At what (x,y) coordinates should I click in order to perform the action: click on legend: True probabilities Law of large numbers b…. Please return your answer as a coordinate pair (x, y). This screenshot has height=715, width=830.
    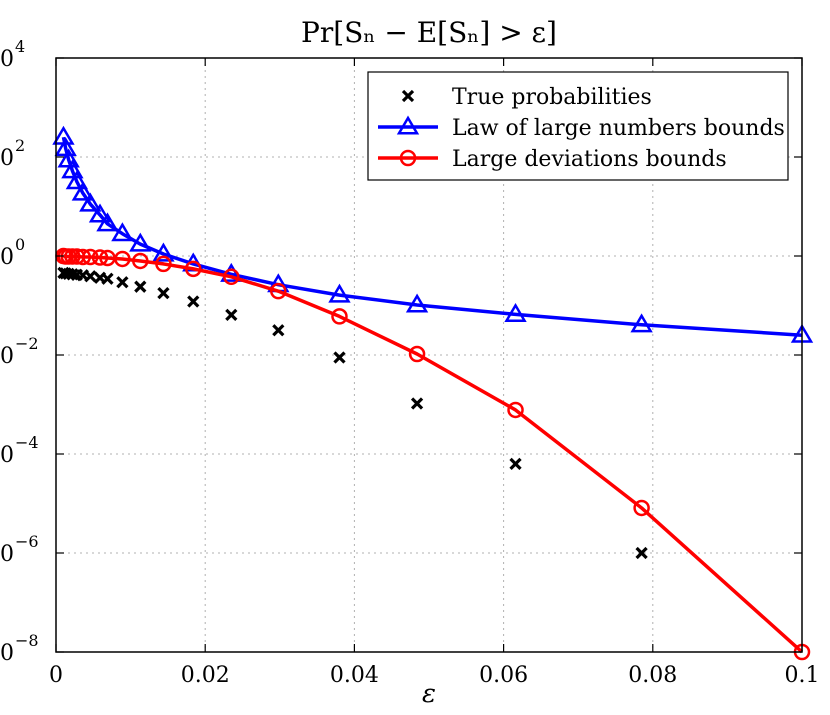
    Looking at the image, I should click on (578, 126).